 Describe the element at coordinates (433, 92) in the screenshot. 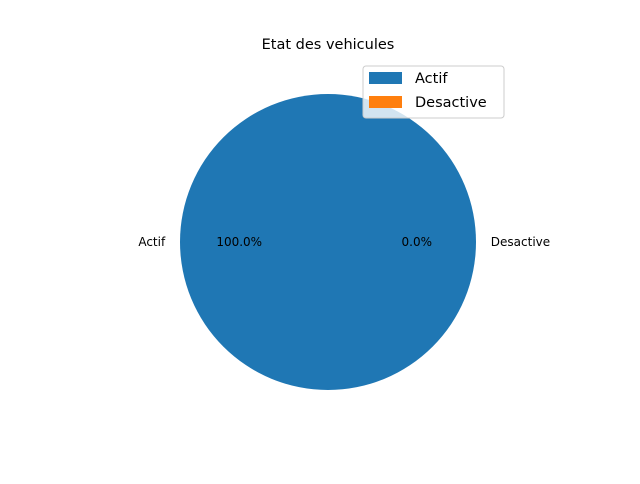

I see `legend: Actif Desactive` at that location.